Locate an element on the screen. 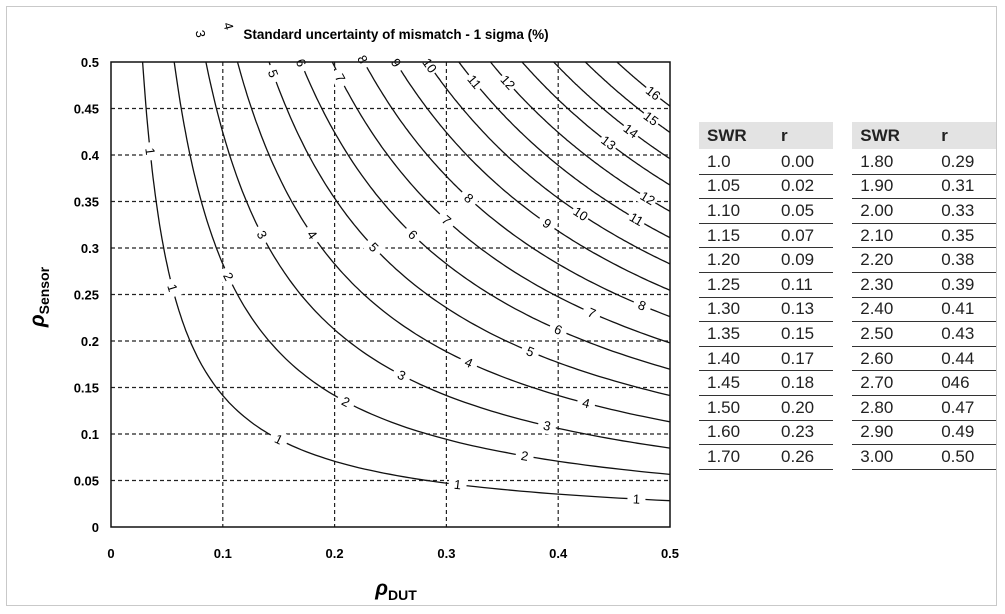 Image resolution: width=1005 pixels, height=614 pixels. table-row: 1.0 0.00 1.80 0.29 is located at coordinates (847, 162).